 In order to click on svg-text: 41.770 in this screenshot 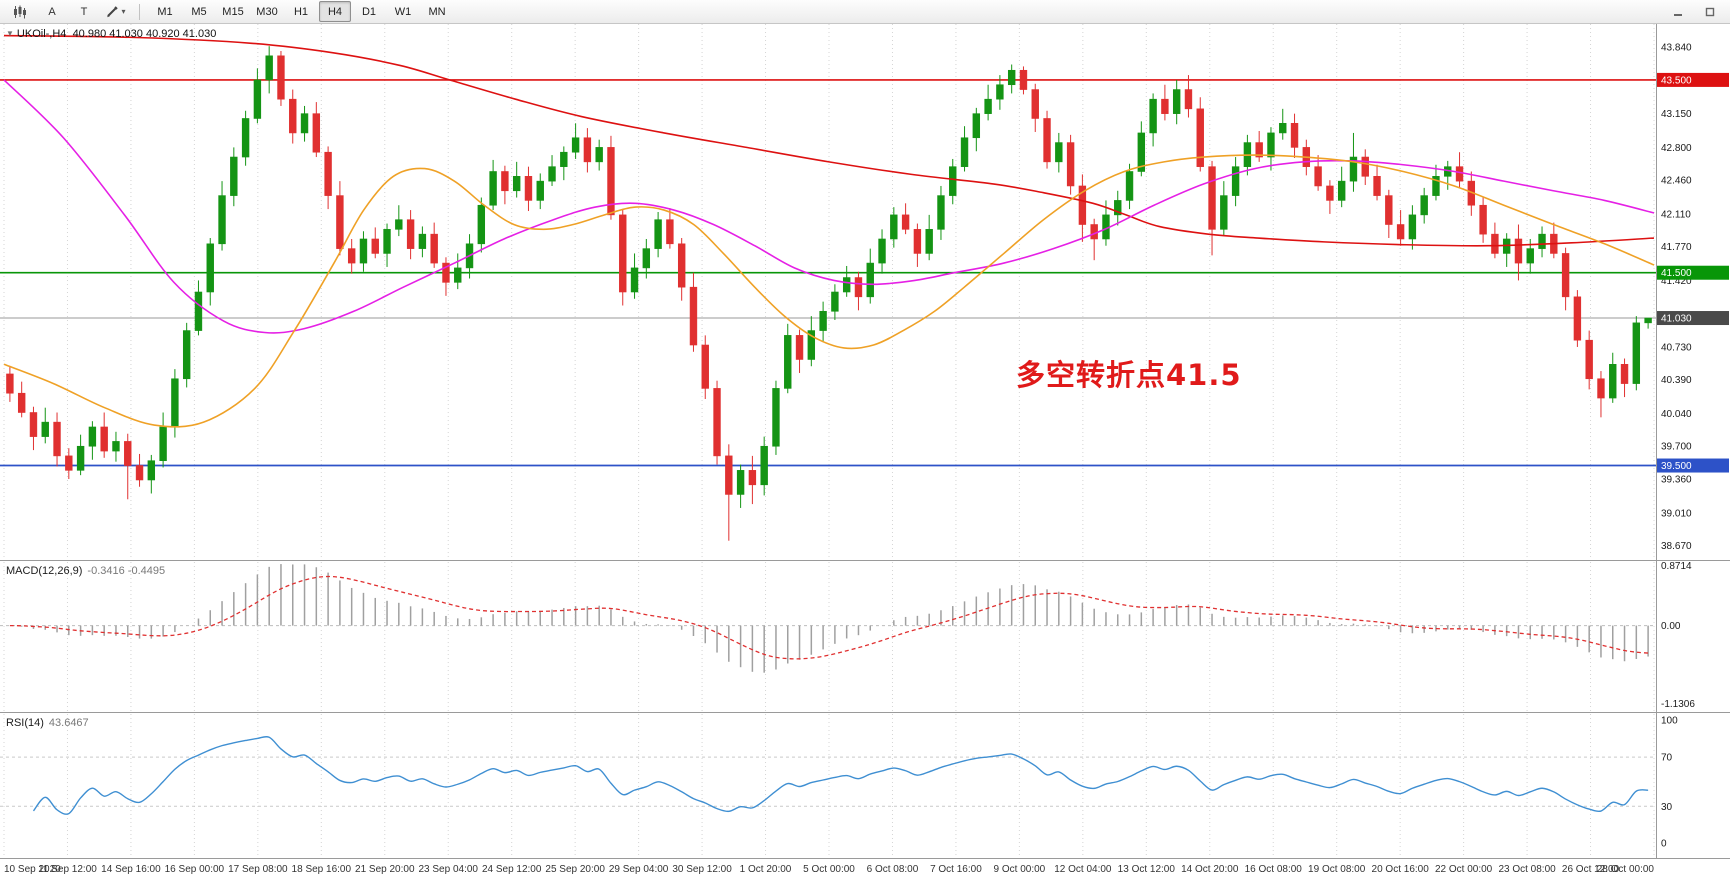, I will do `click(1676, 247)`.